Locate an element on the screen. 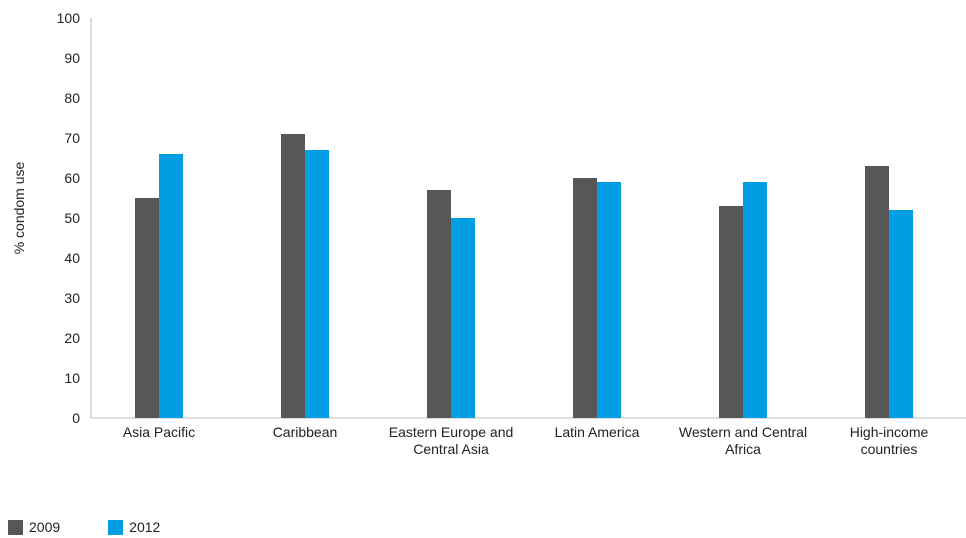 The image size is (966, 538). legend-item-2009: 2009 is located at coordinates (34, 527).